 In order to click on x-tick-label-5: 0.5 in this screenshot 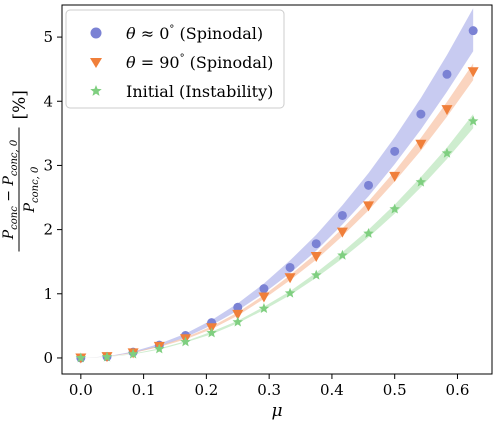, I will do `click(395, 390)`.